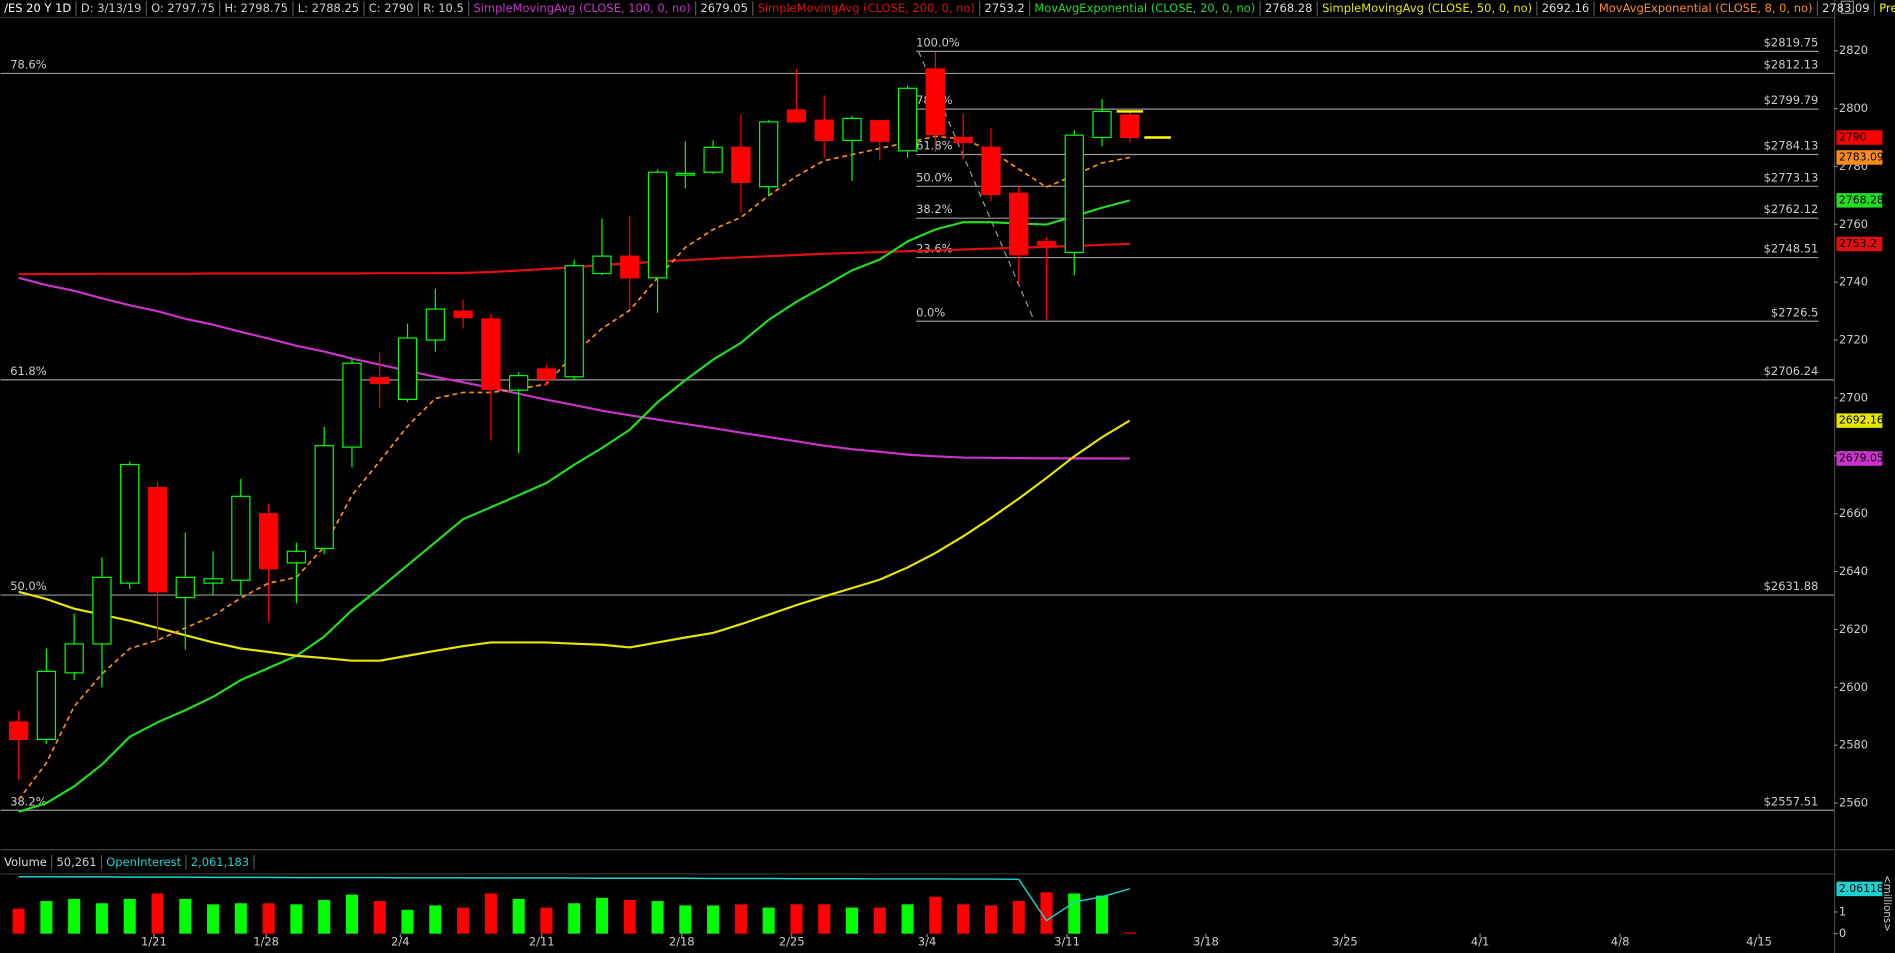 This screenshot has height=953, width=1895. Describe the element at coordinates (1791, 100) in the screenshot. I see `fib-price-label: $2799.79` at that location.